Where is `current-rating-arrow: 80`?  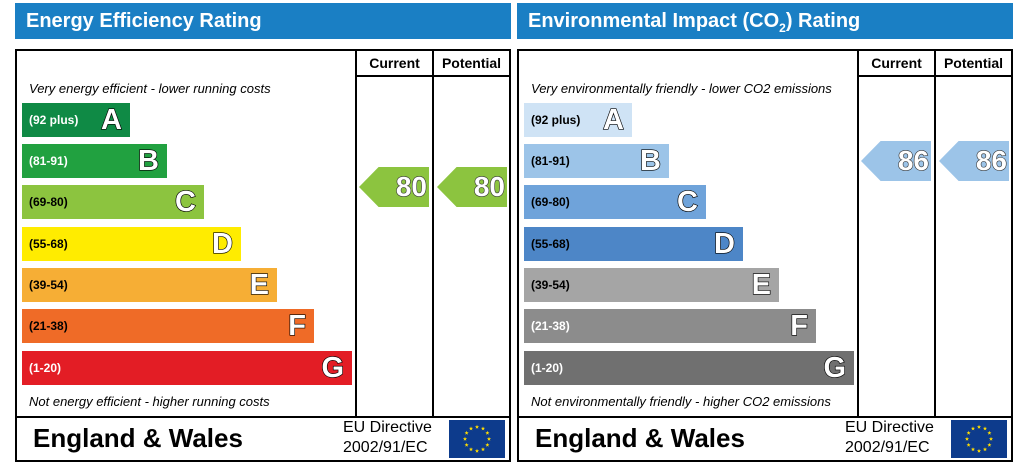 current-rating-arrow: 80 is located at coordinates (394, 187).